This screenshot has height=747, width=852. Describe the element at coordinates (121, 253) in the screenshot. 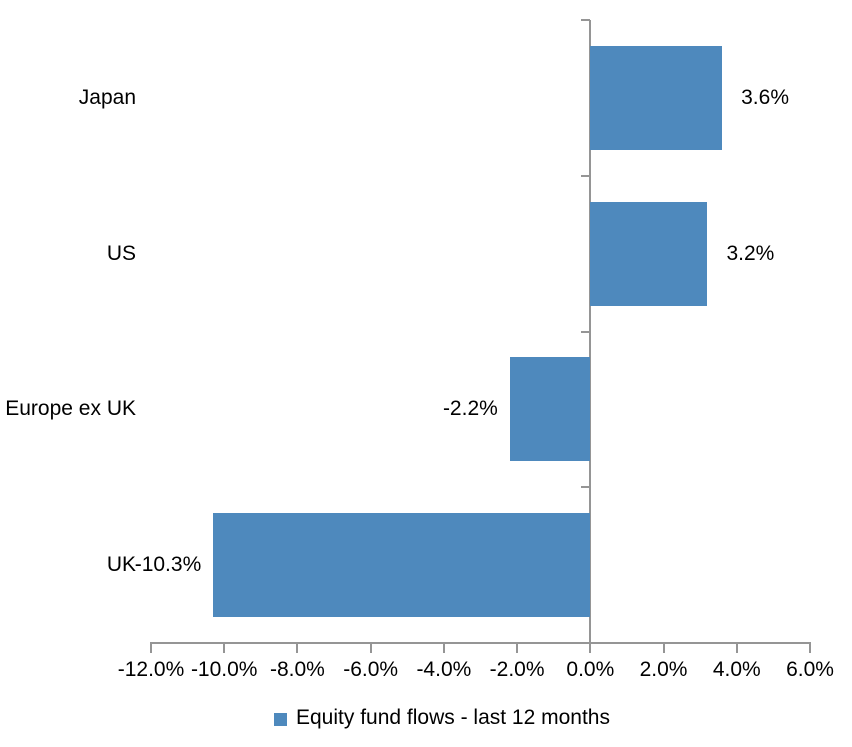

I see `category-label: US` at that location.